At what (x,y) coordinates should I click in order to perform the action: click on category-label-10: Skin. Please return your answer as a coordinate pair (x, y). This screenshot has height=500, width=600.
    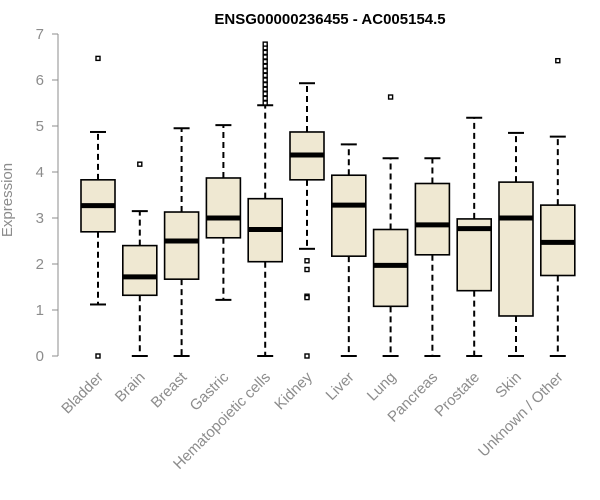
    Looking at the image, I should click on (508, 385).